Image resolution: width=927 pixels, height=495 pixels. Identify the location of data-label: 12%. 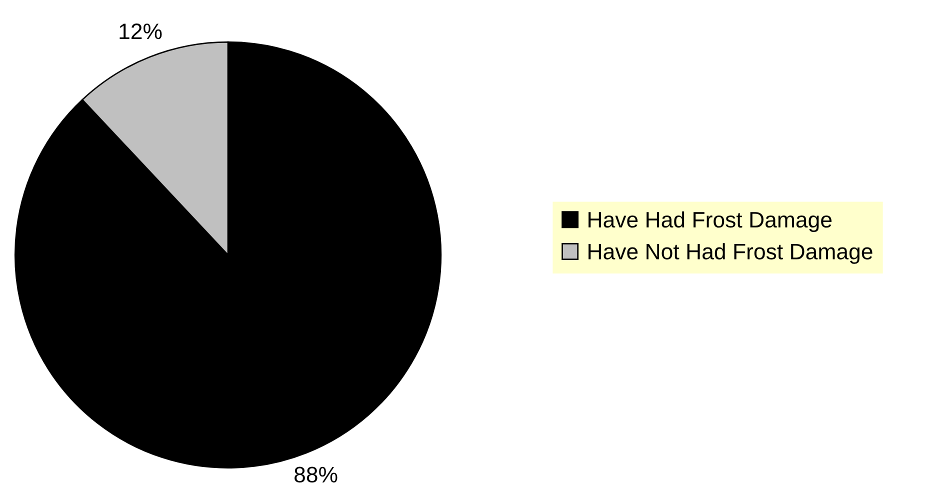
(141, 32).